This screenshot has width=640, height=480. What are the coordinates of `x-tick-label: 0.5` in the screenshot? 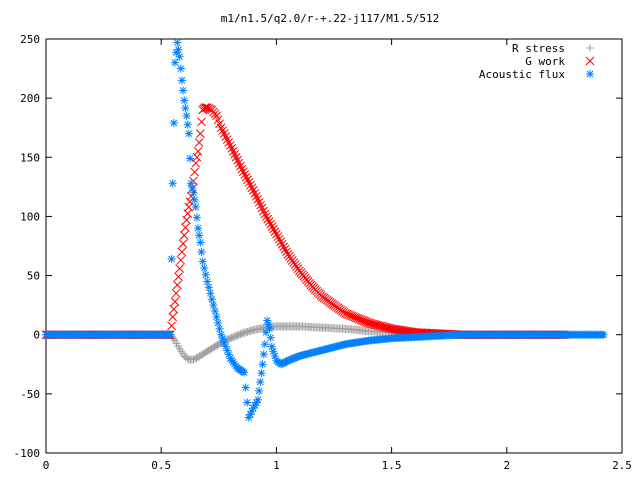 It's located at (161, 465).